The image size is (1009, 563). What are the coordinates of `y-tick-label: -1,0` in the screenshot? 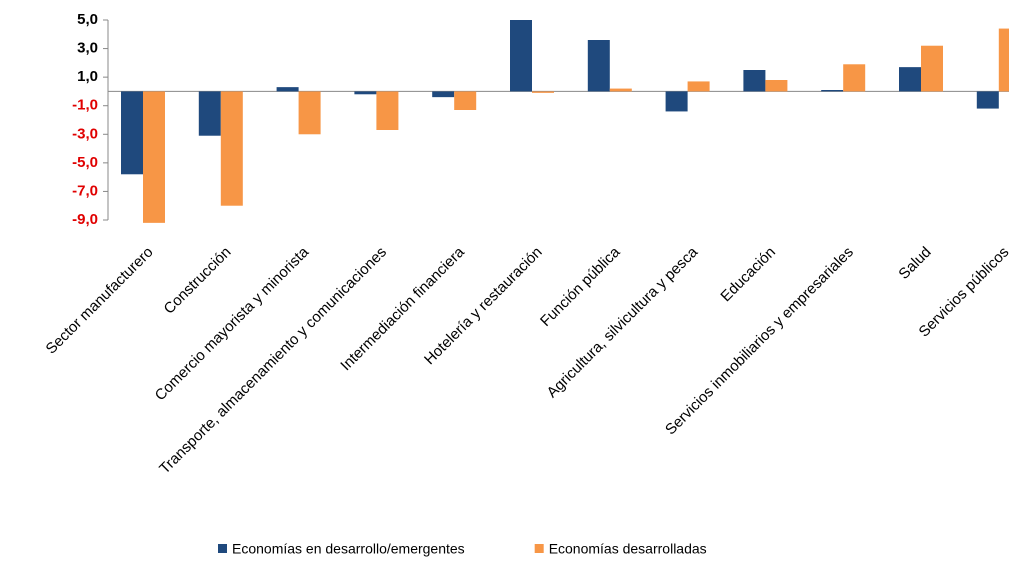 It's located at (85, 105).